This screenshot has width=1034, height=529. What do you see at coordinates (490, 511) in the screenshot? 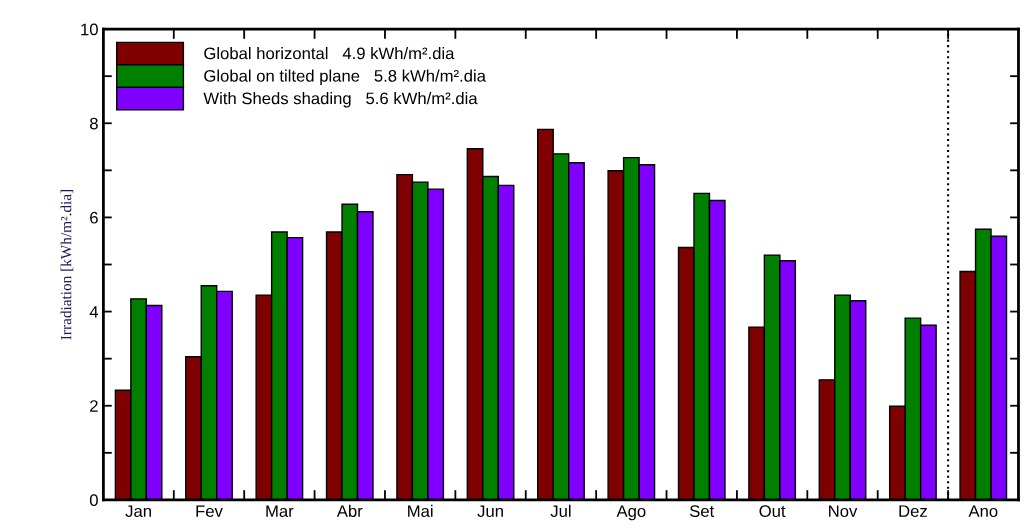
I see `x-tick-label: Jun` at bounding box center [490, 511].